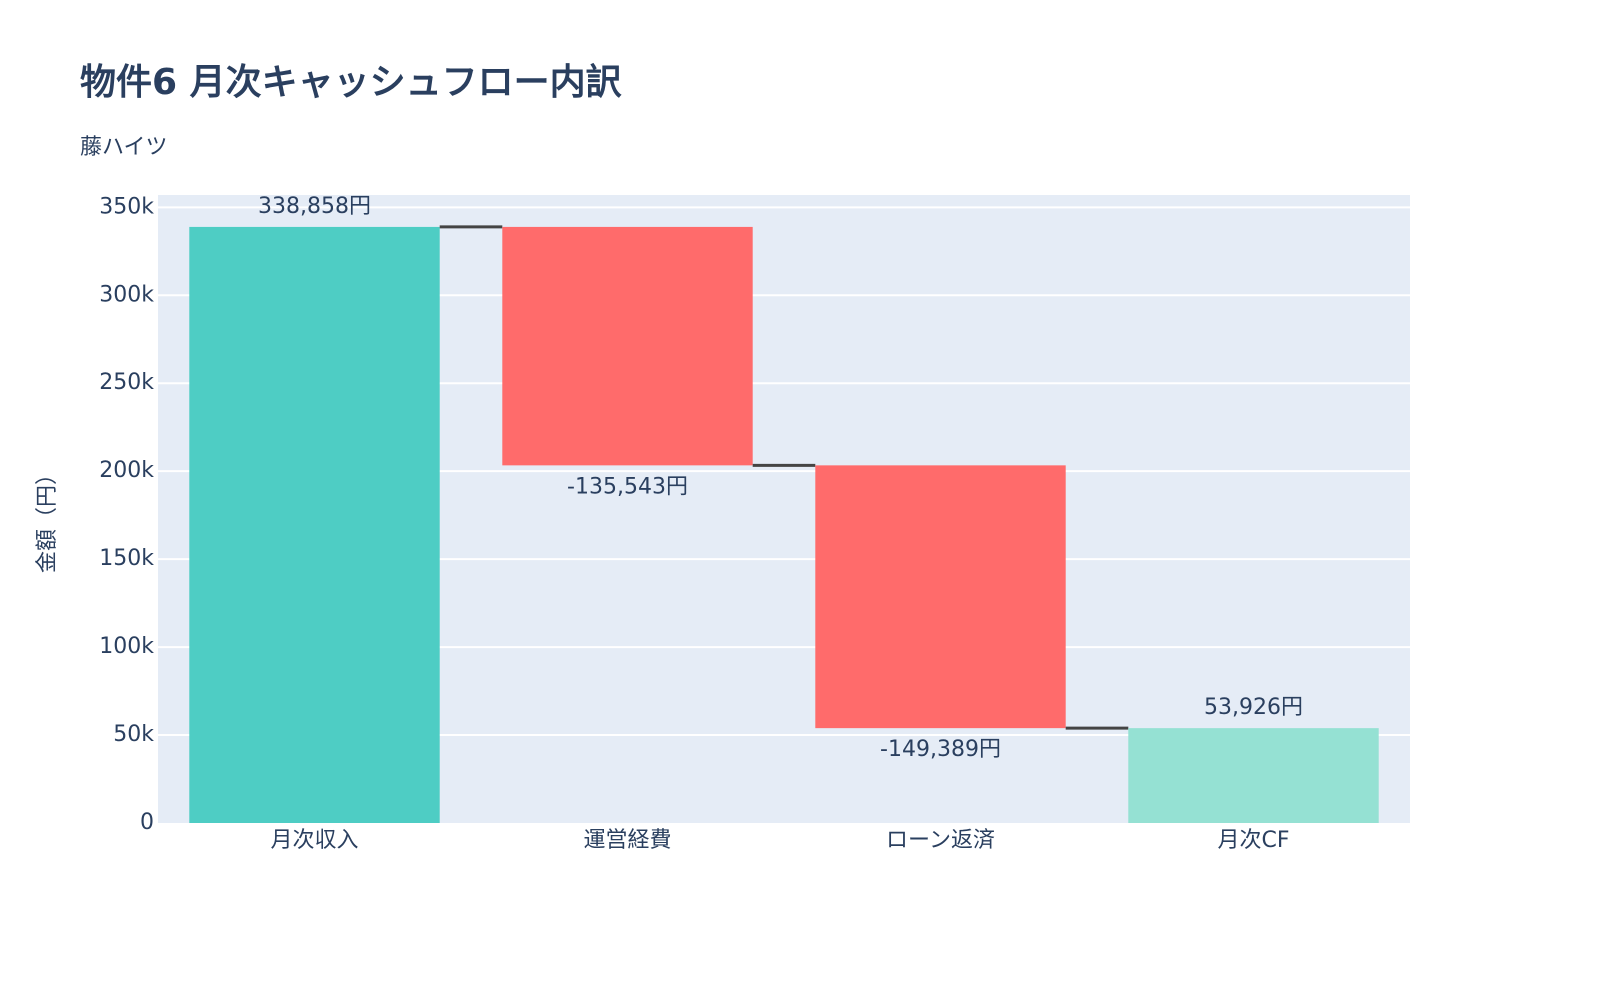 The height and width of the screenshot is (1000, 1600). I want to click on x-tick-label: 月次収入, so click(314, 840).